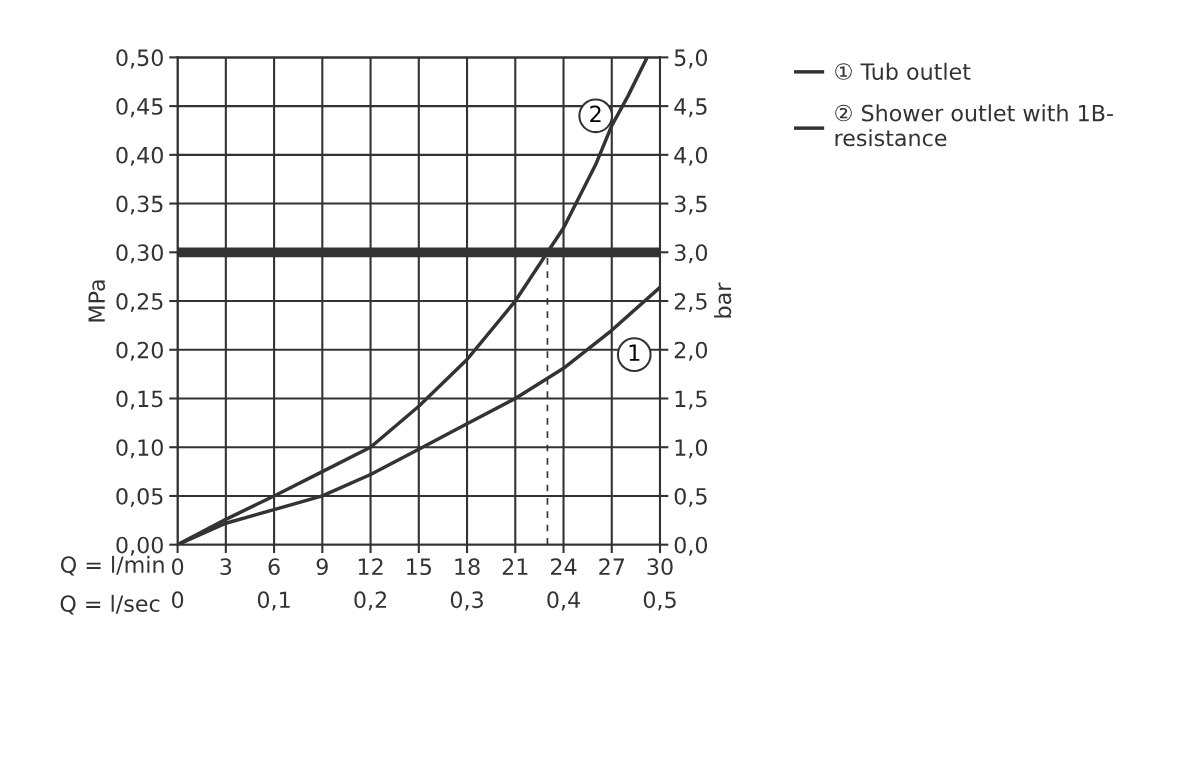 Image resolution: width=1200 pixels, height=765 pixels. I want to click on x-tick-label: 0, so click(178, 567).